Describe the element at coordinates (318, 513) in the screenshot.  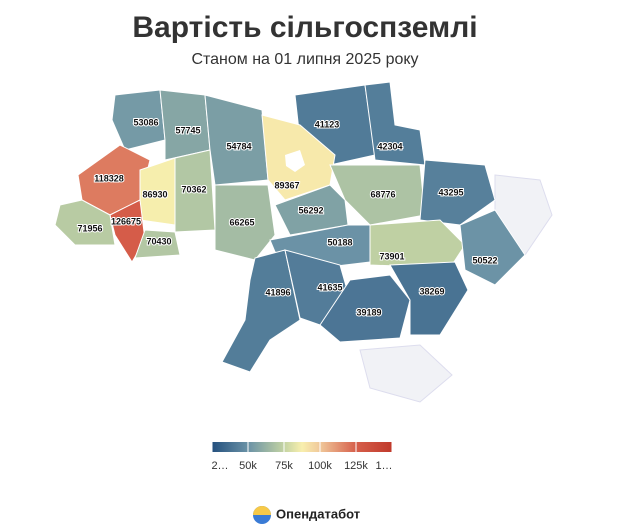
I see `brand: Опендатабот` at that location.